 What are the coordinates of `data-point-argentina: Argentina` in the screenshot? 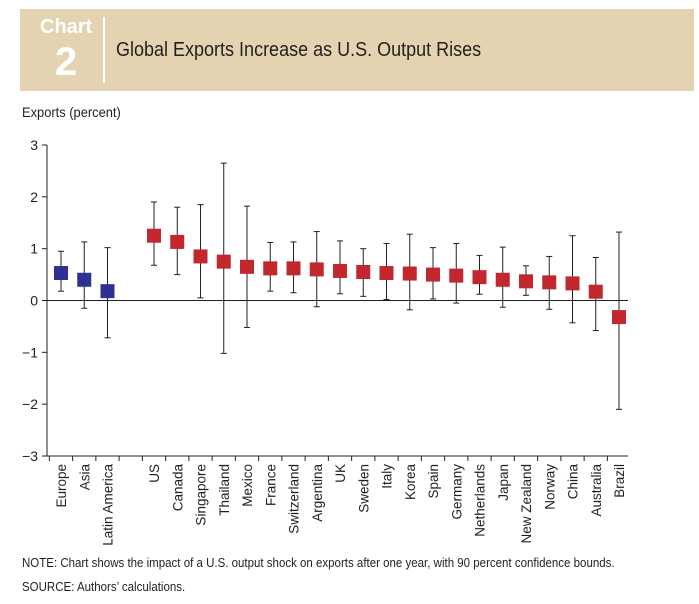 It's located at (317, 376).